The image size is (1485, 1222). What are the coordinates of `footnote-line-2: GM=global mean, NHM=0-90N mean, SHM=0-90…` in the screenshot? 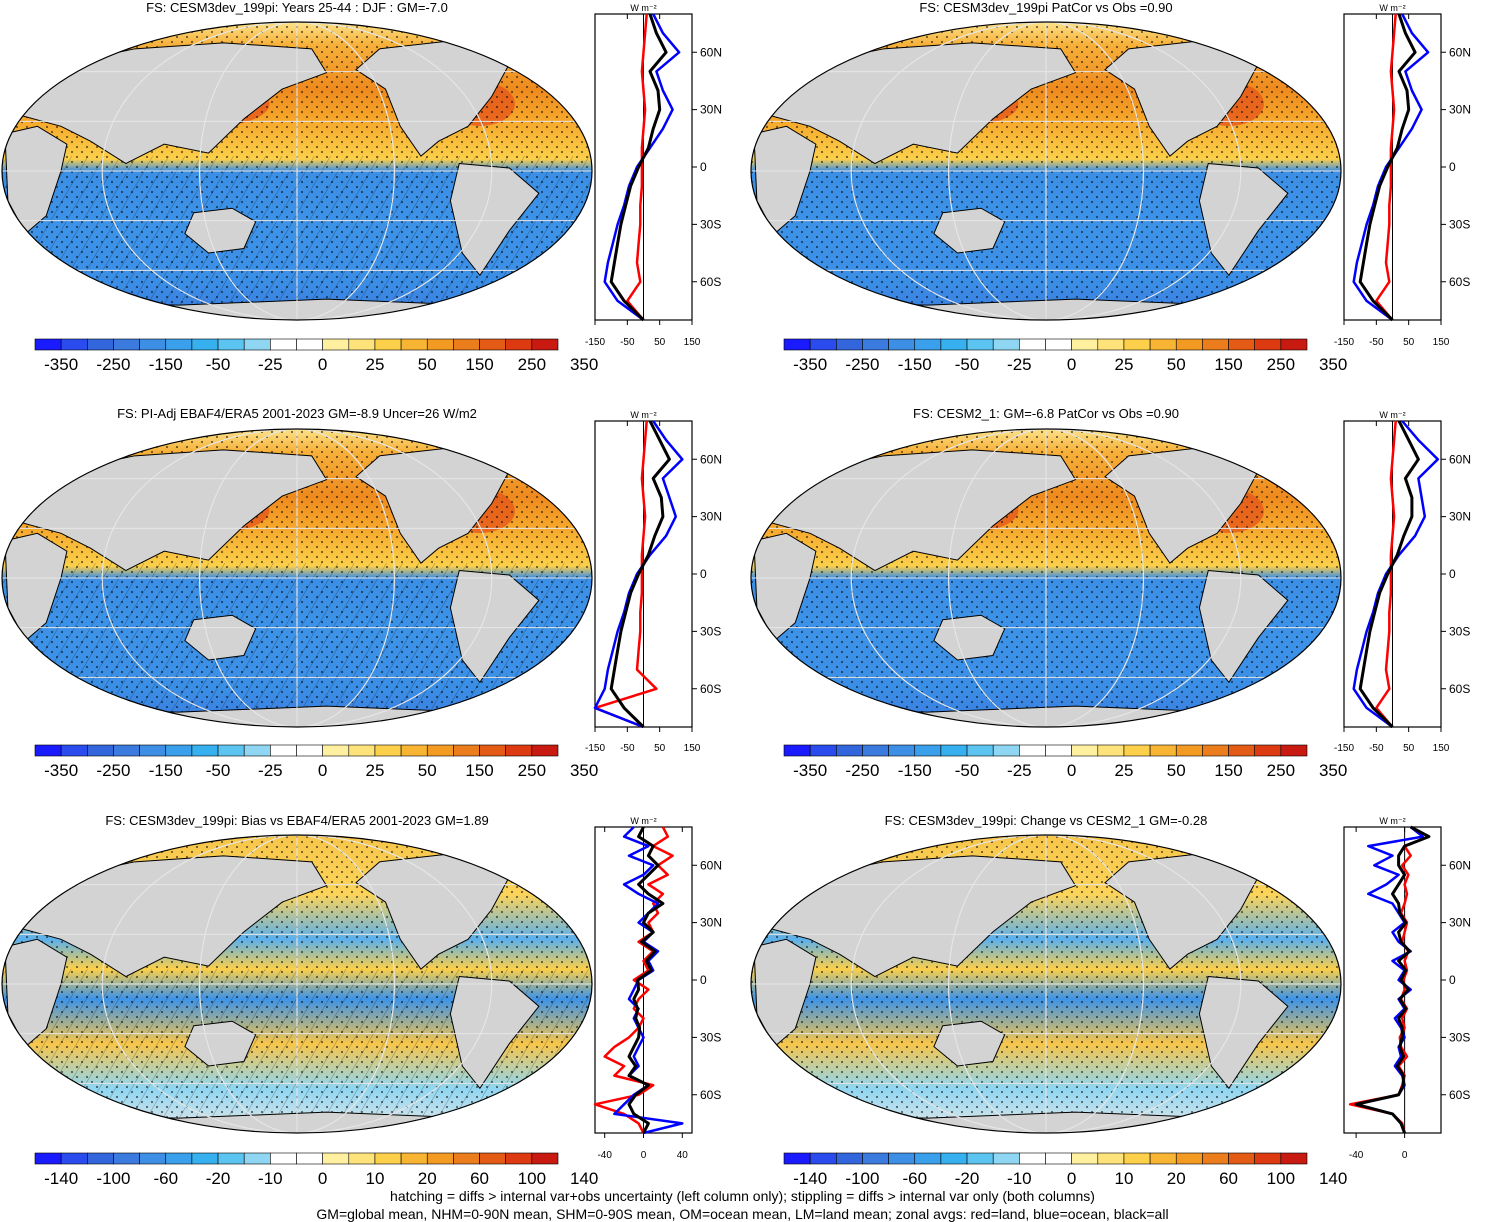 It's located at (742, 1214).